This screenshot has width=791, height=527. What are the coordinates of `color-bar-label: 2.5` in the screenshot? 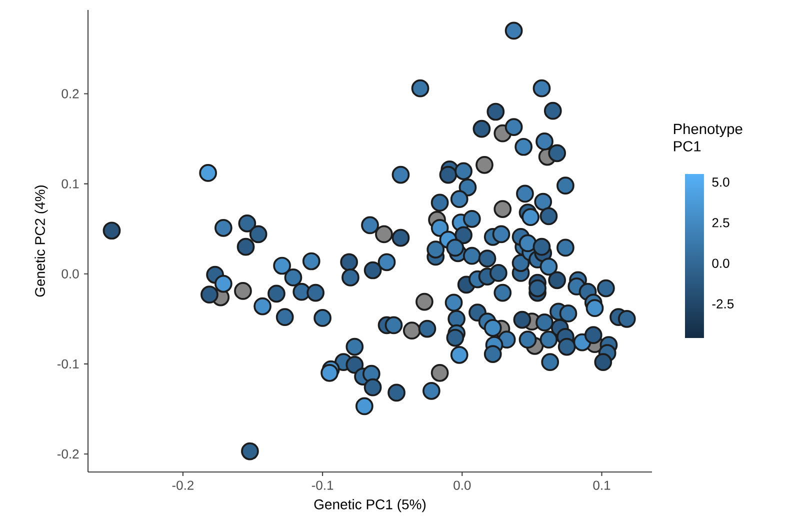 It's located at (721, 223).